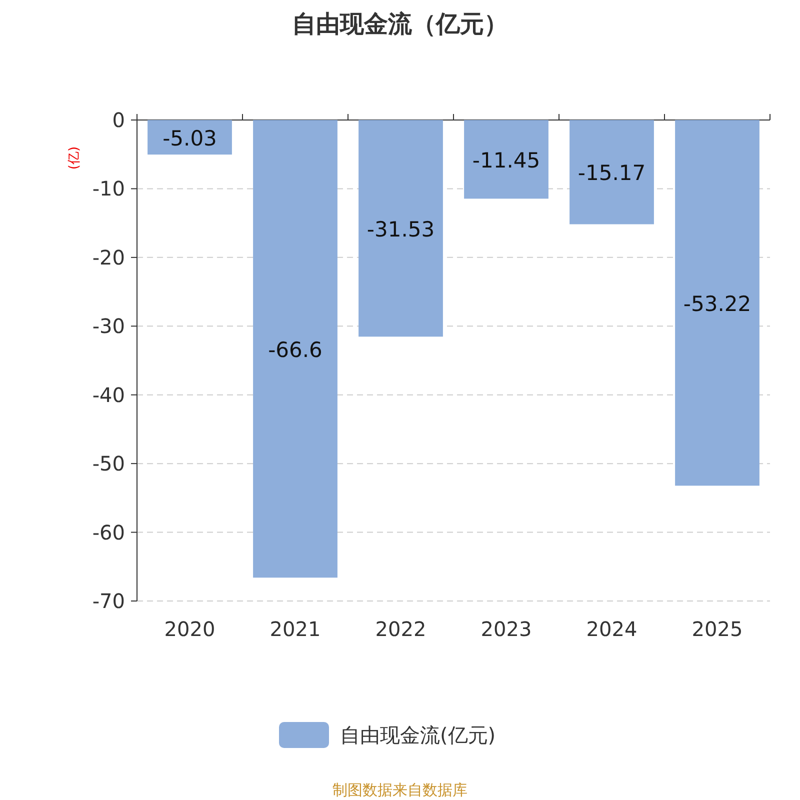 This screenshot has width=800, height=800. What do you see at coordinates (295, 350) in the screenshot?
I see `data-label: -66.6` at bounding box center [295, 350].